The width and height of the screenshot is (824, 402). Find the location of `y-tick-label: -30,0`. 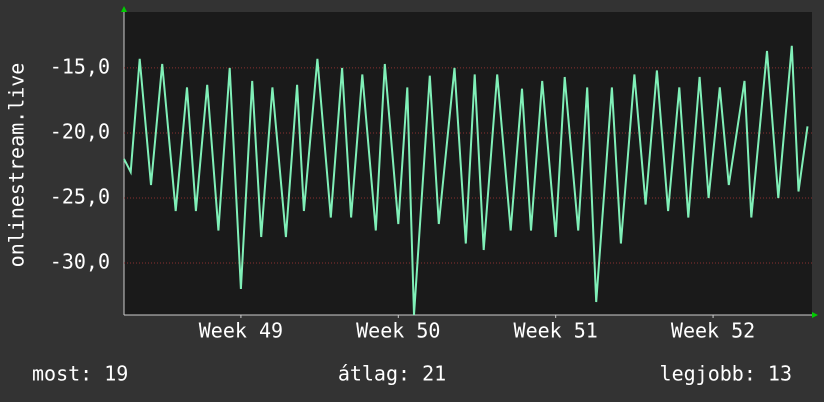

y-tick-label: -30,0 is located at coordinates (80, 261).